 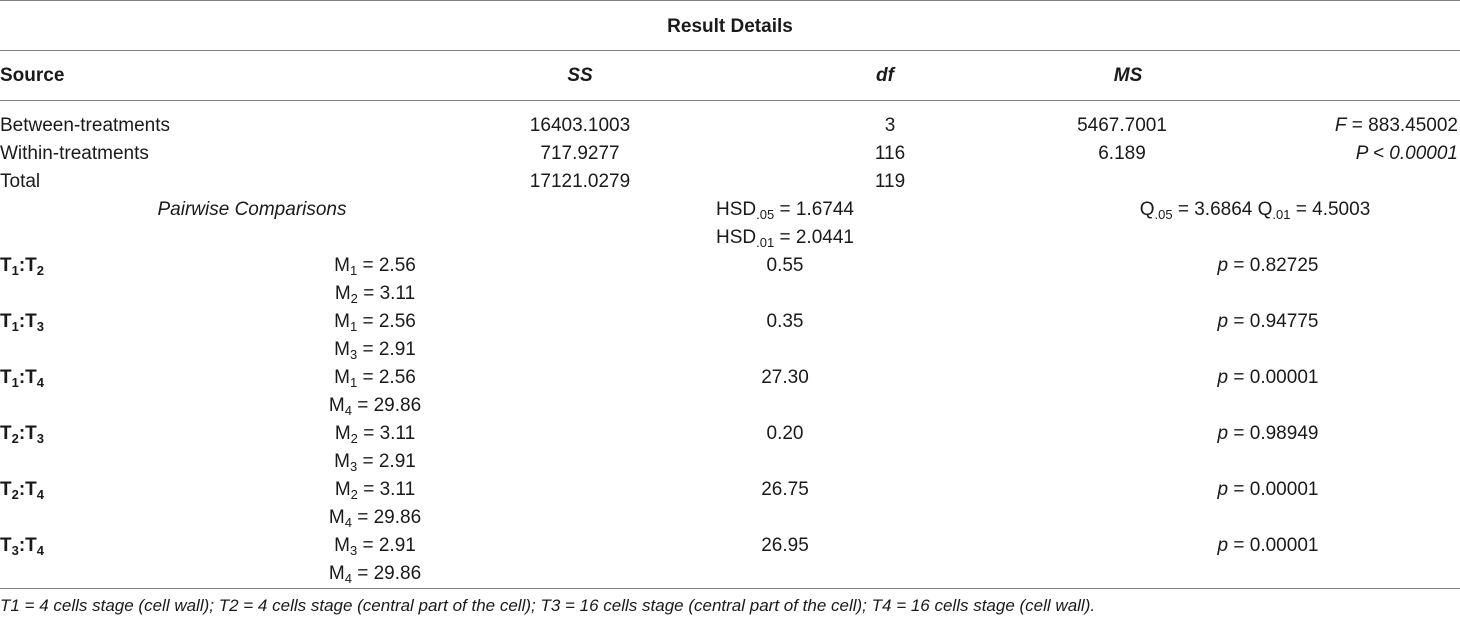 I want to click on p-value: p = 0.98949, so click(x=1268, y=433).